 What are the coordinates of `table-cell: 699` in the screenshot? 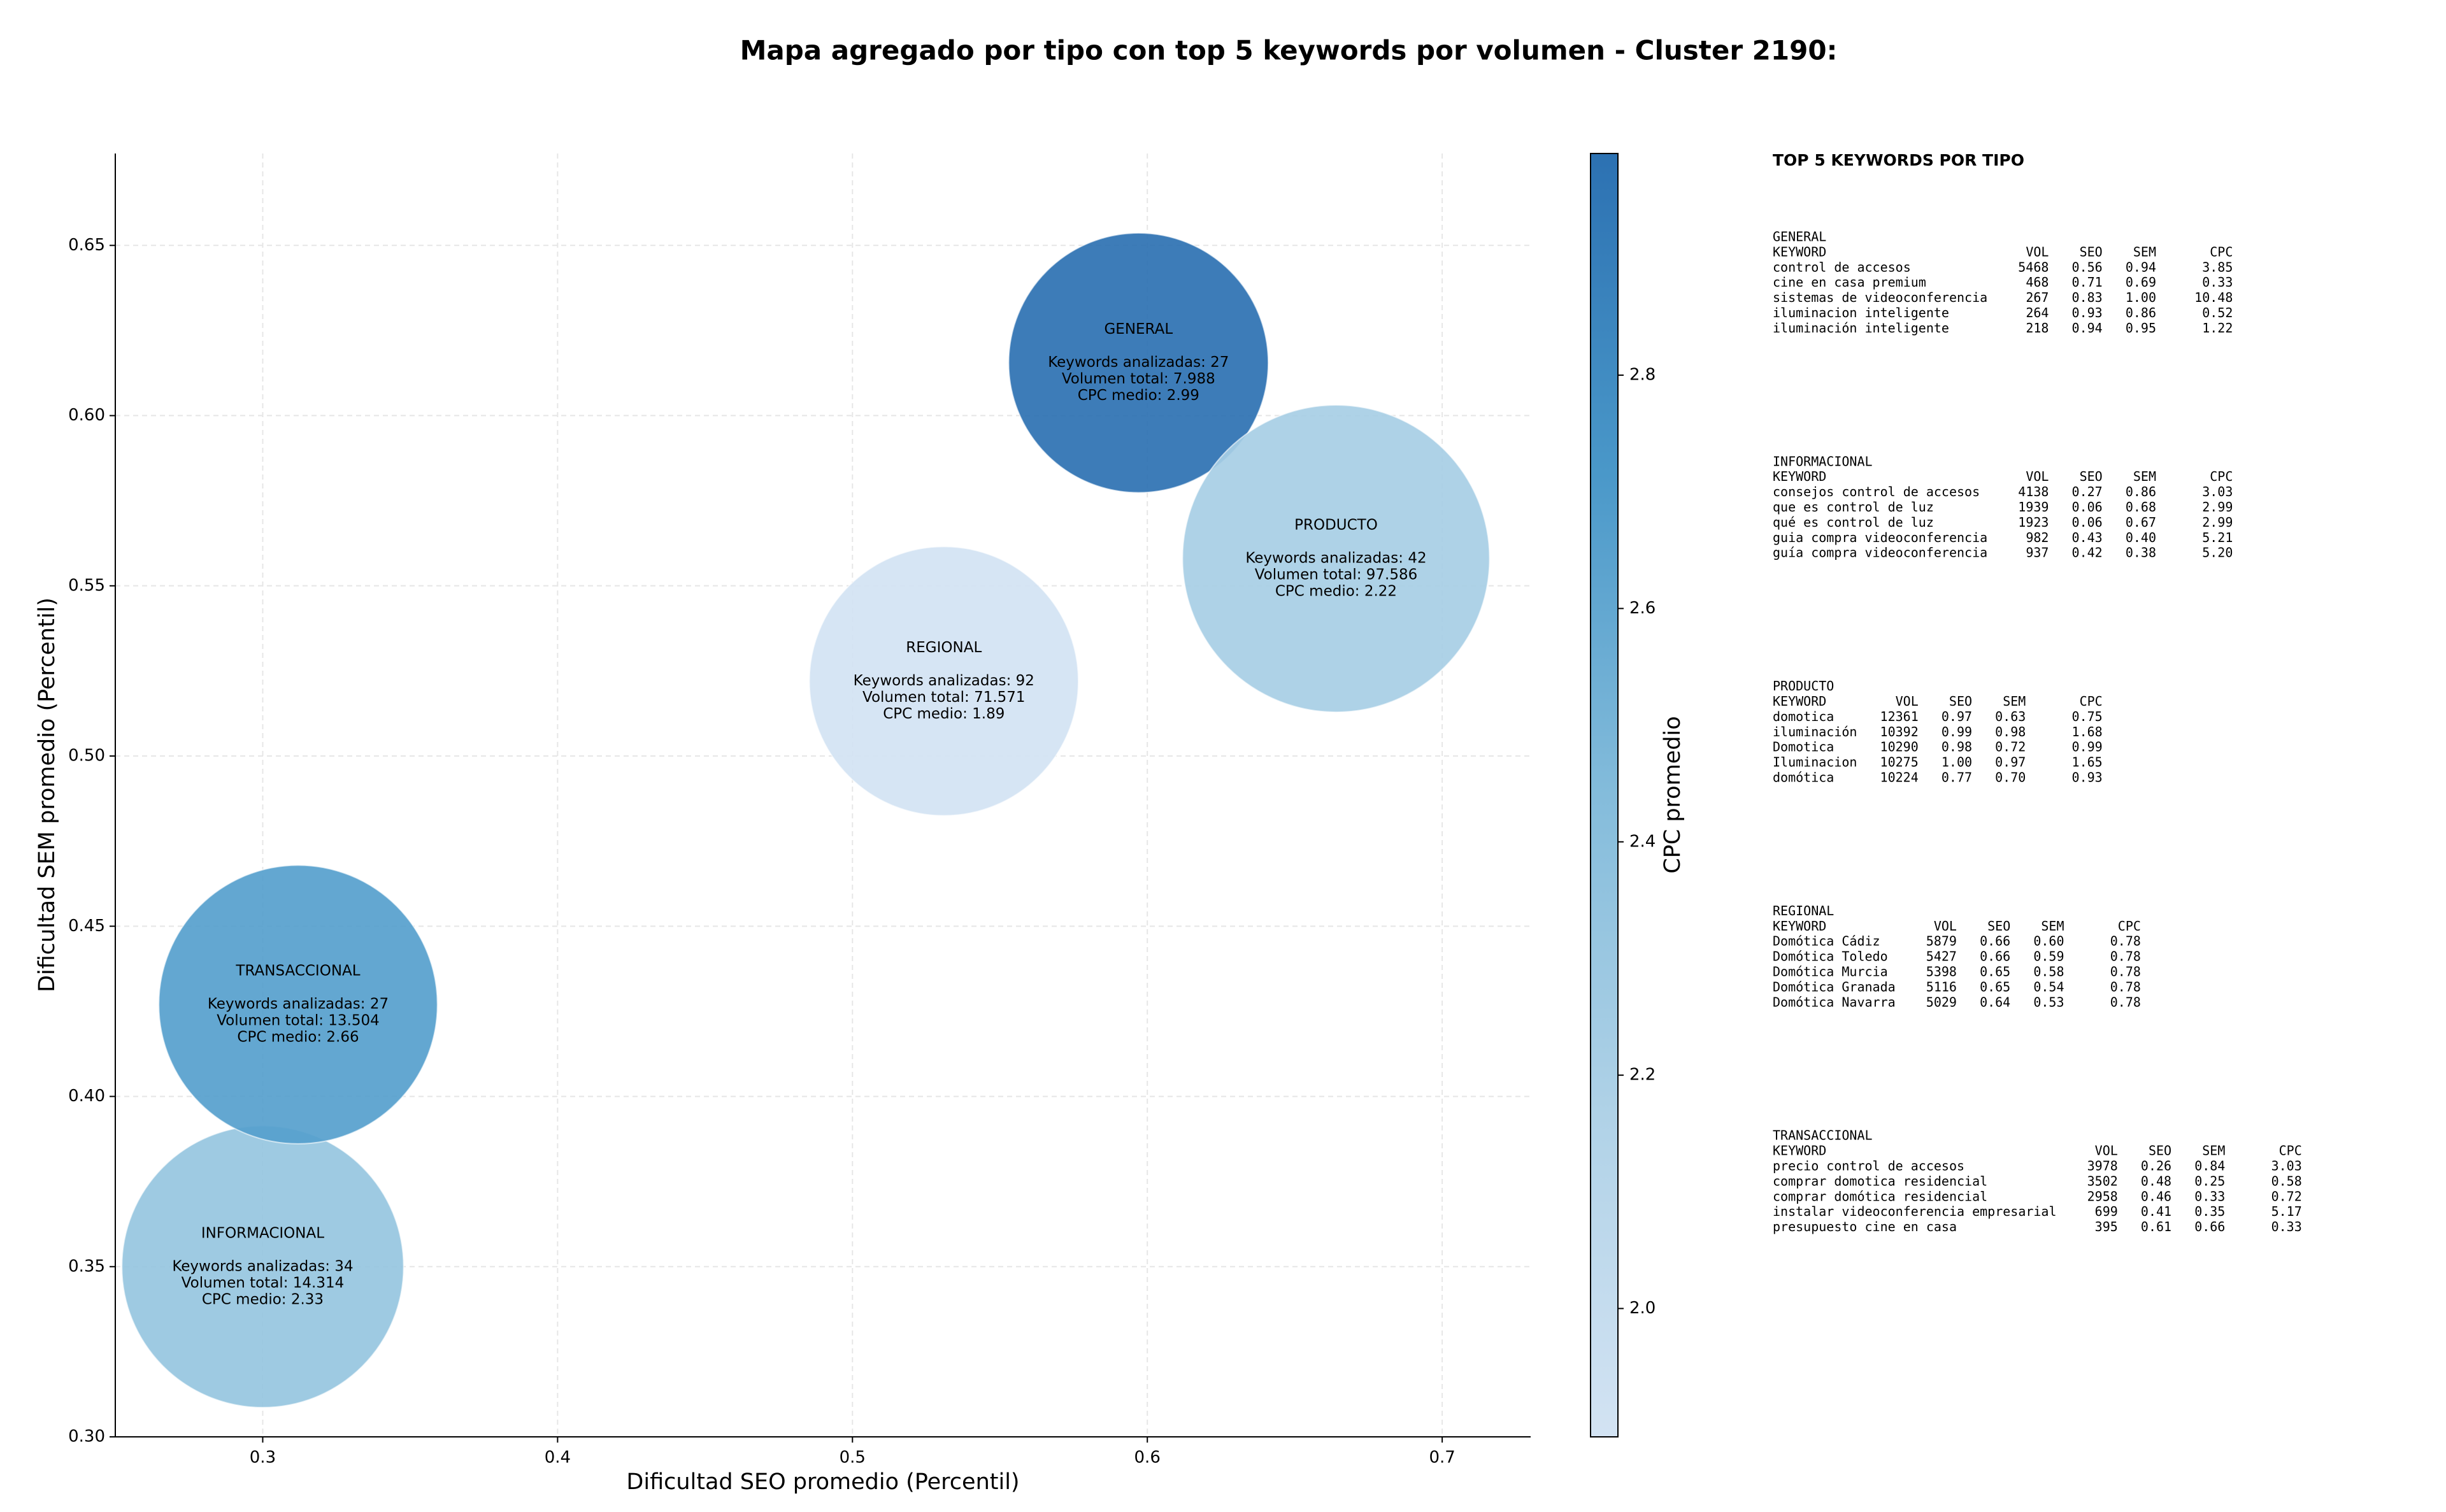 It's located at (2106, 1211).